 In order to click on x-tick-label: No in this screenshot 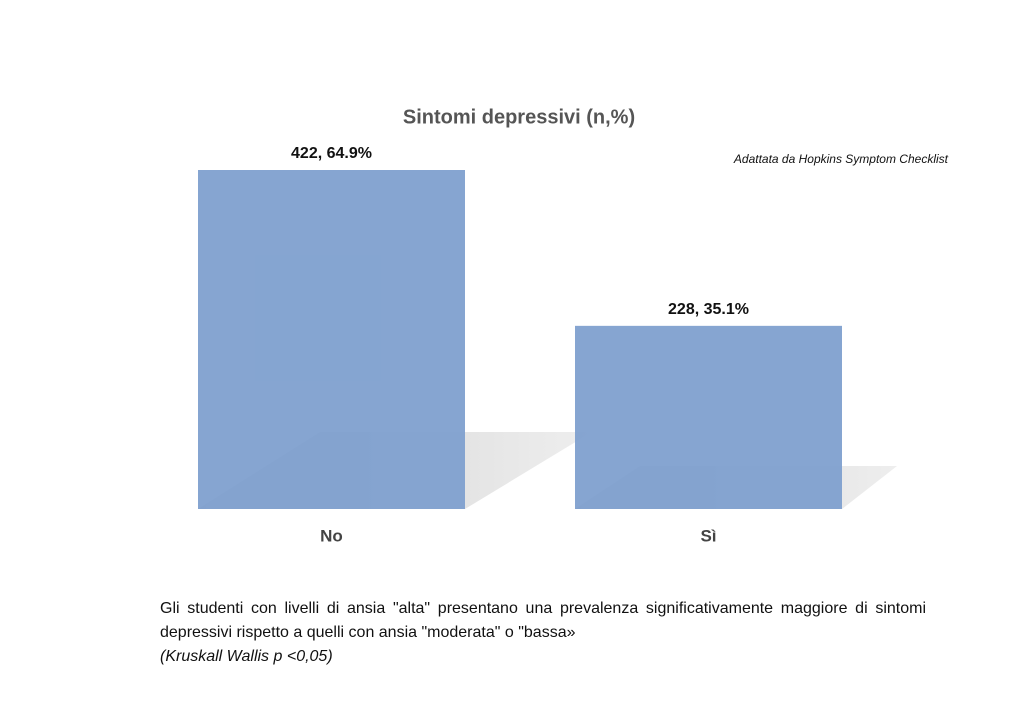, I will do `click(331, 535)`.